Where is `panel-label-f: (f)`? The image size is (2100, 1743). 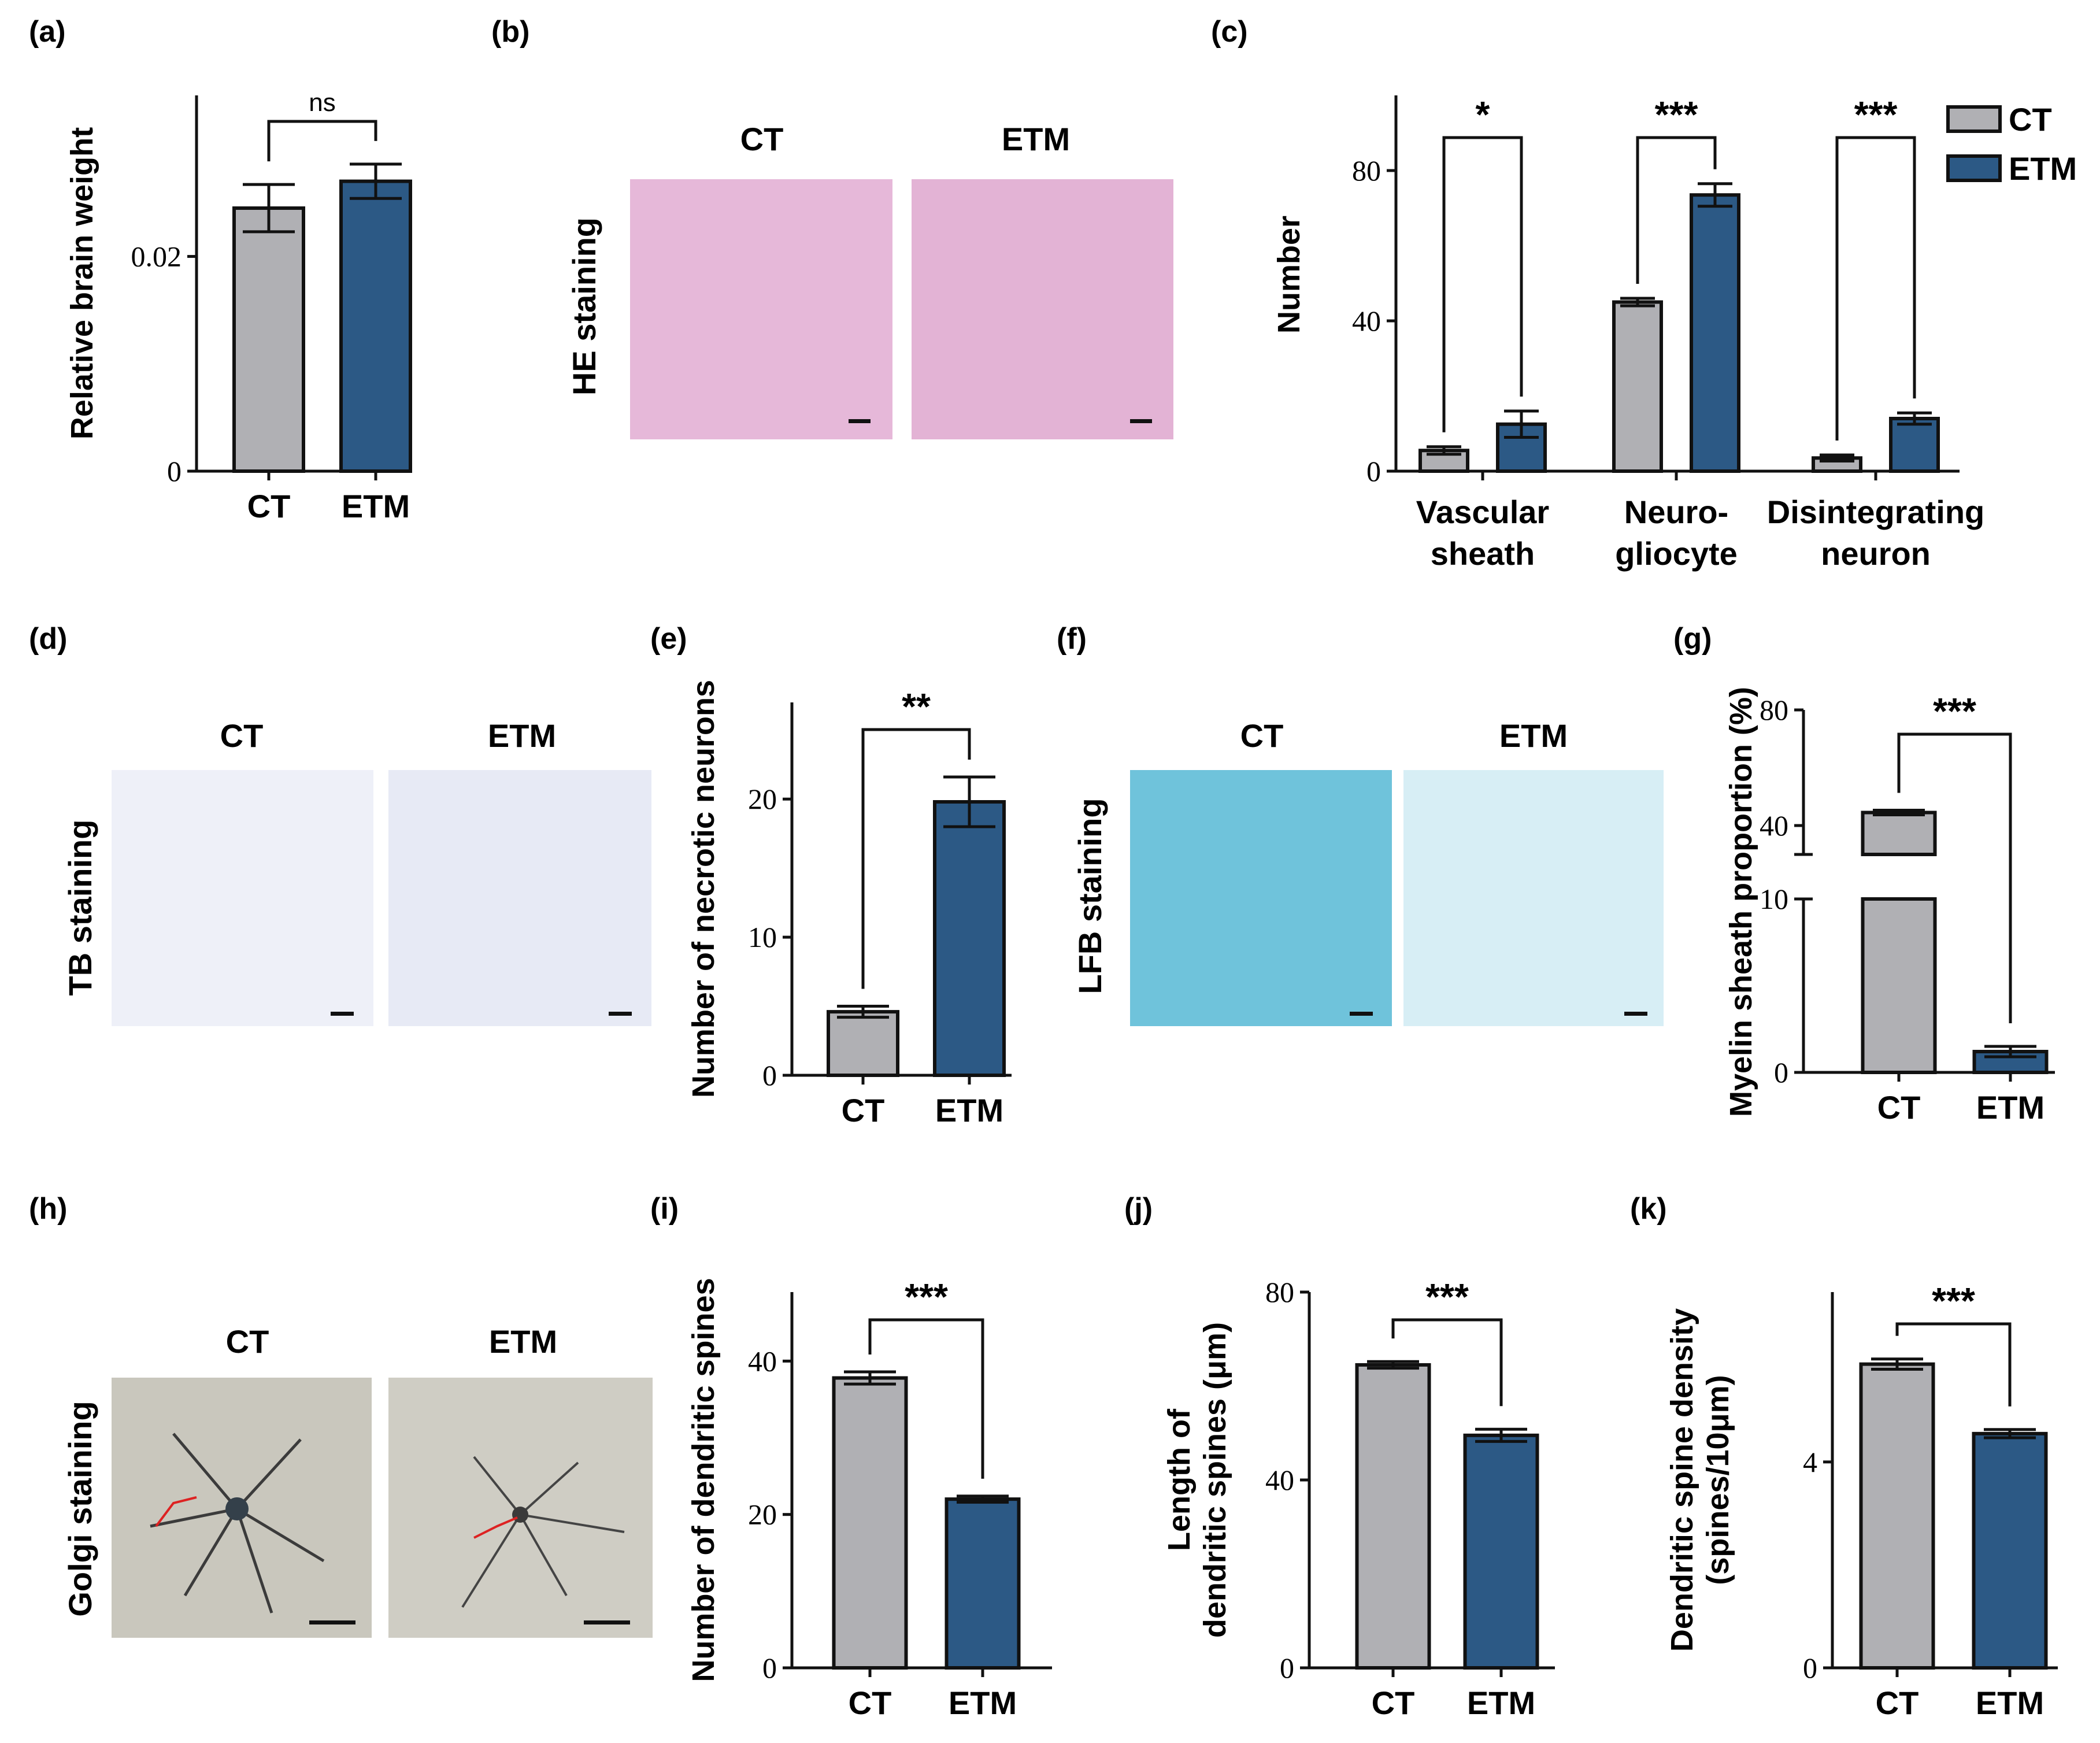 panel-label-f: (f) is located at coordinates (1072, 639).